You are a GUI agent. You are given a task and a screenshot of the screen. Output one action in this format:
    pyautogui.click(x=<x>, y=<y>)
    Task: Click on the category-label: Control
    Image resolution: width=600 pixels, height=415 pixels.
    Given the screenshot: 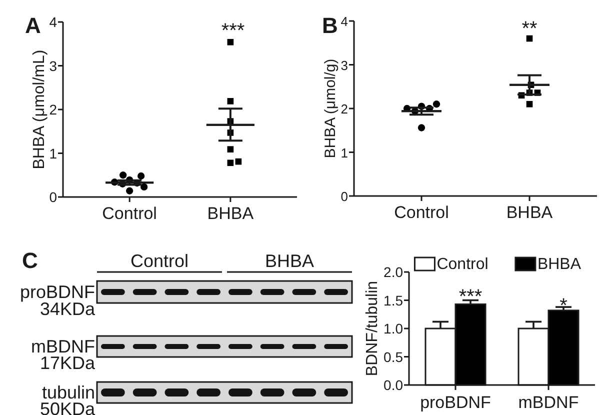 What is the action you would take?
    pyautogui.click(x=159, y=261)
    